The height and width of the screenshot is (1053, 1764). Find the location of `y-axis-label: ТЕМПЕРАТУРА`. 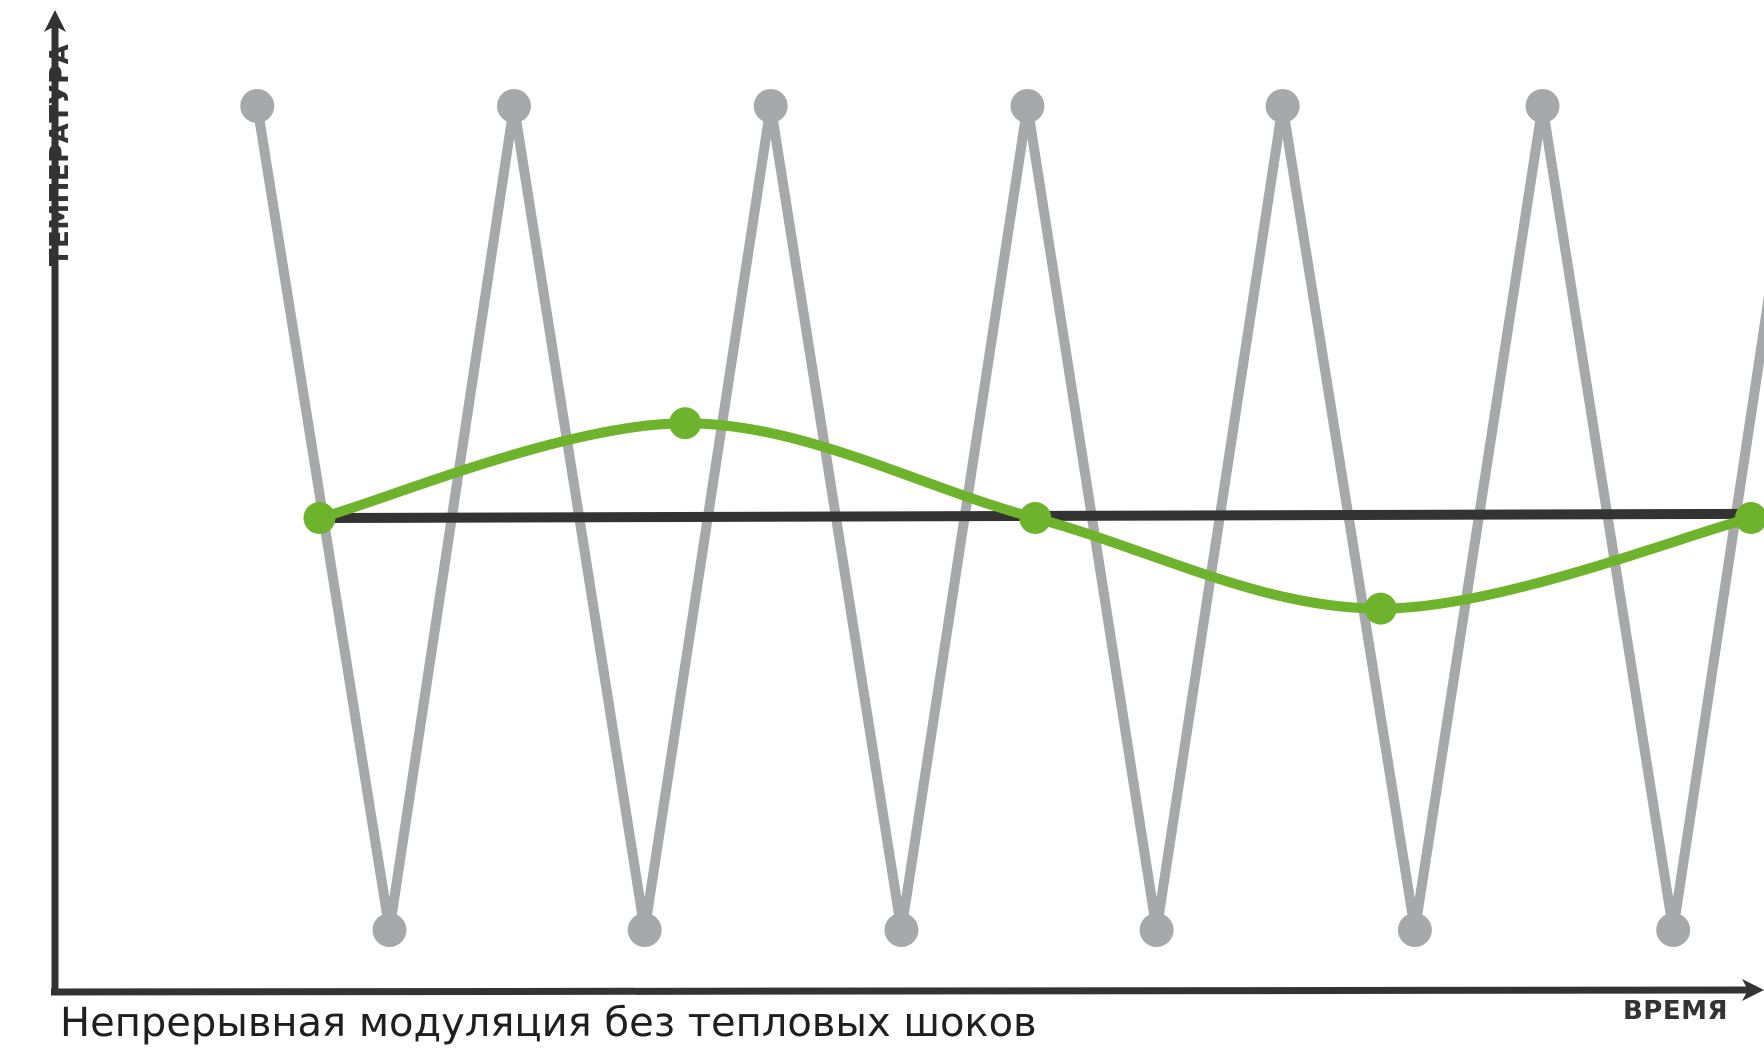

y-axis-label: ТЕМПЕРАТУРА is located at coordinates (60, 155).